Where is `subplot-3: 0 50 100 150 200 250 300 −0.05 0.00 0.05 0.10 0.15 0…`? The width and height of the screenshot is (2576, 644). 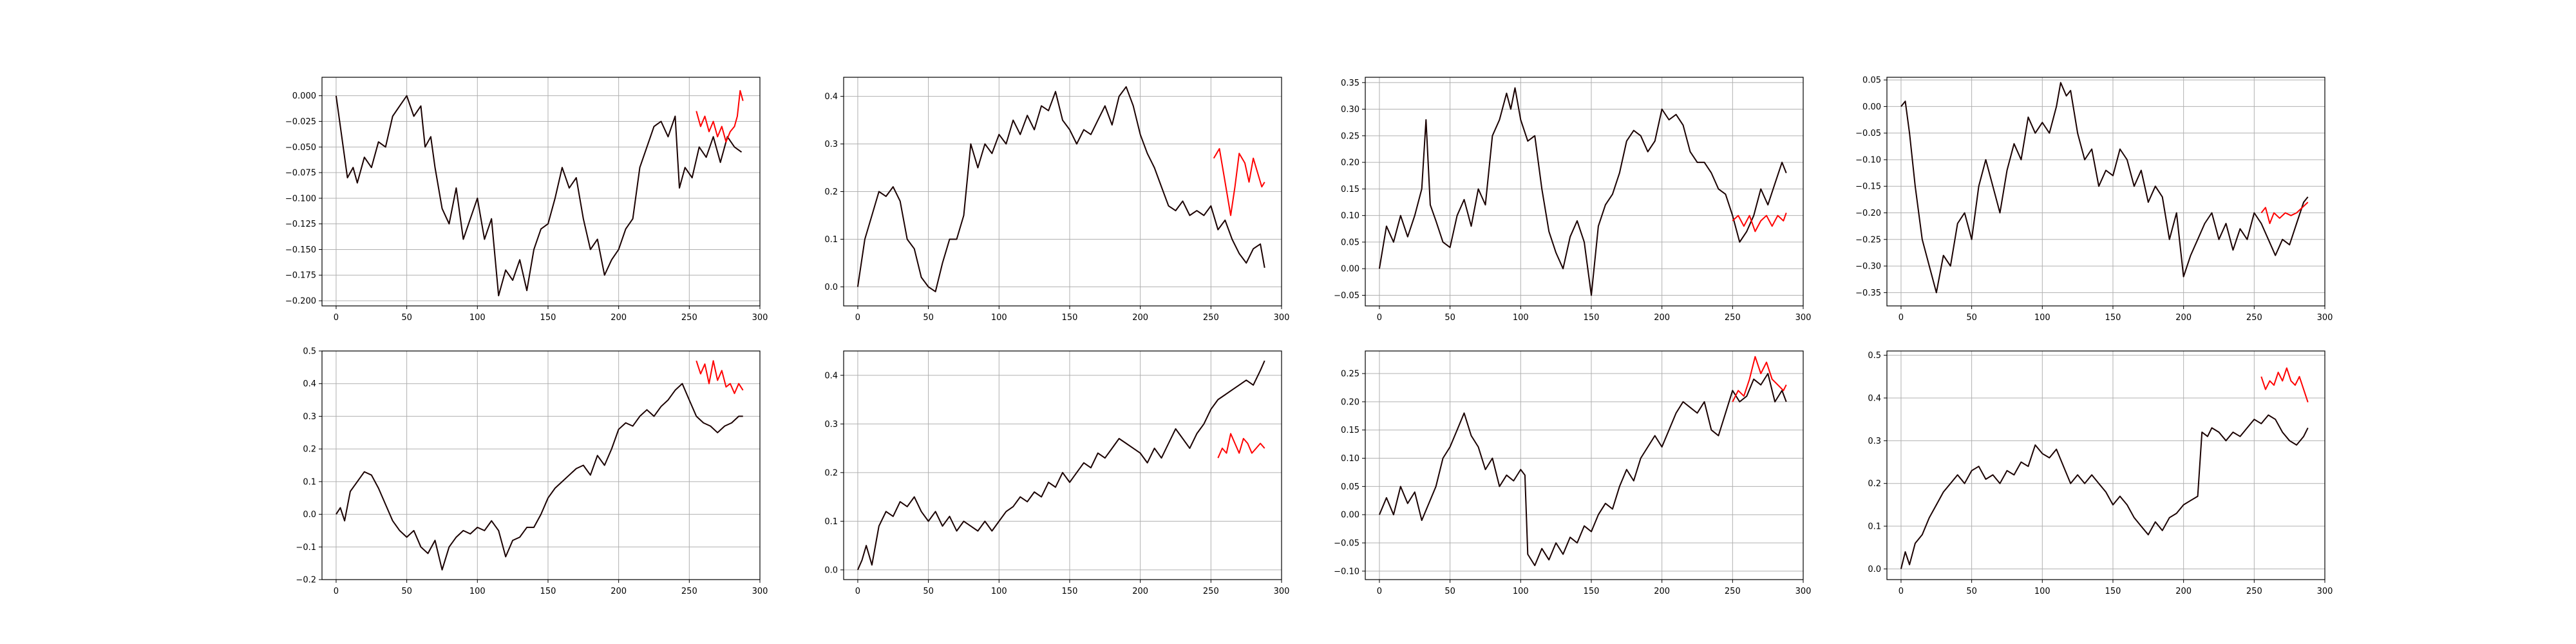
subplot-3: 0 50 100 150 200 250 300 −0.05 0.00 0.05 0.10 0.15 0… is located at coordinates (1572, 200).